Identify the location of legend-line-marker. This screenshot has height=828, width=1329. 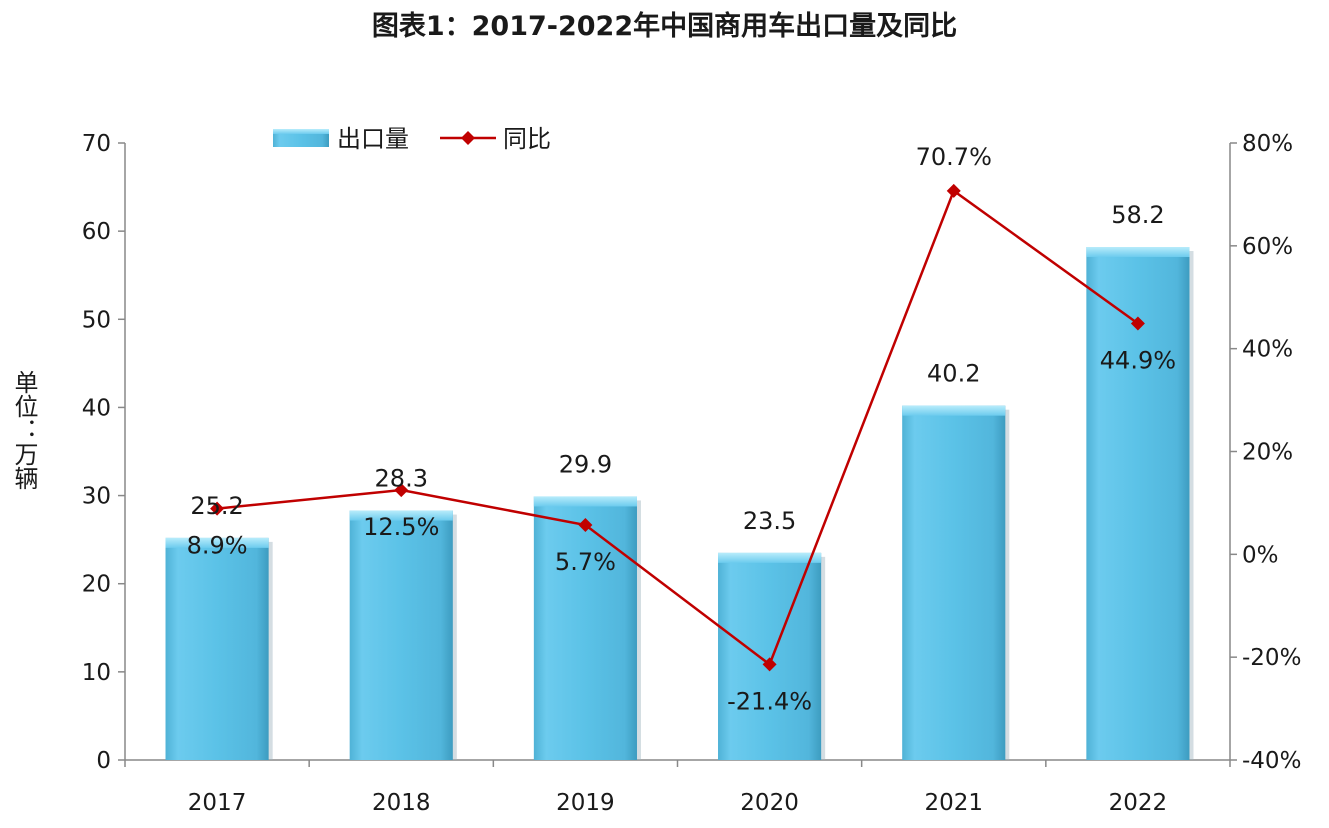
(468, 138).